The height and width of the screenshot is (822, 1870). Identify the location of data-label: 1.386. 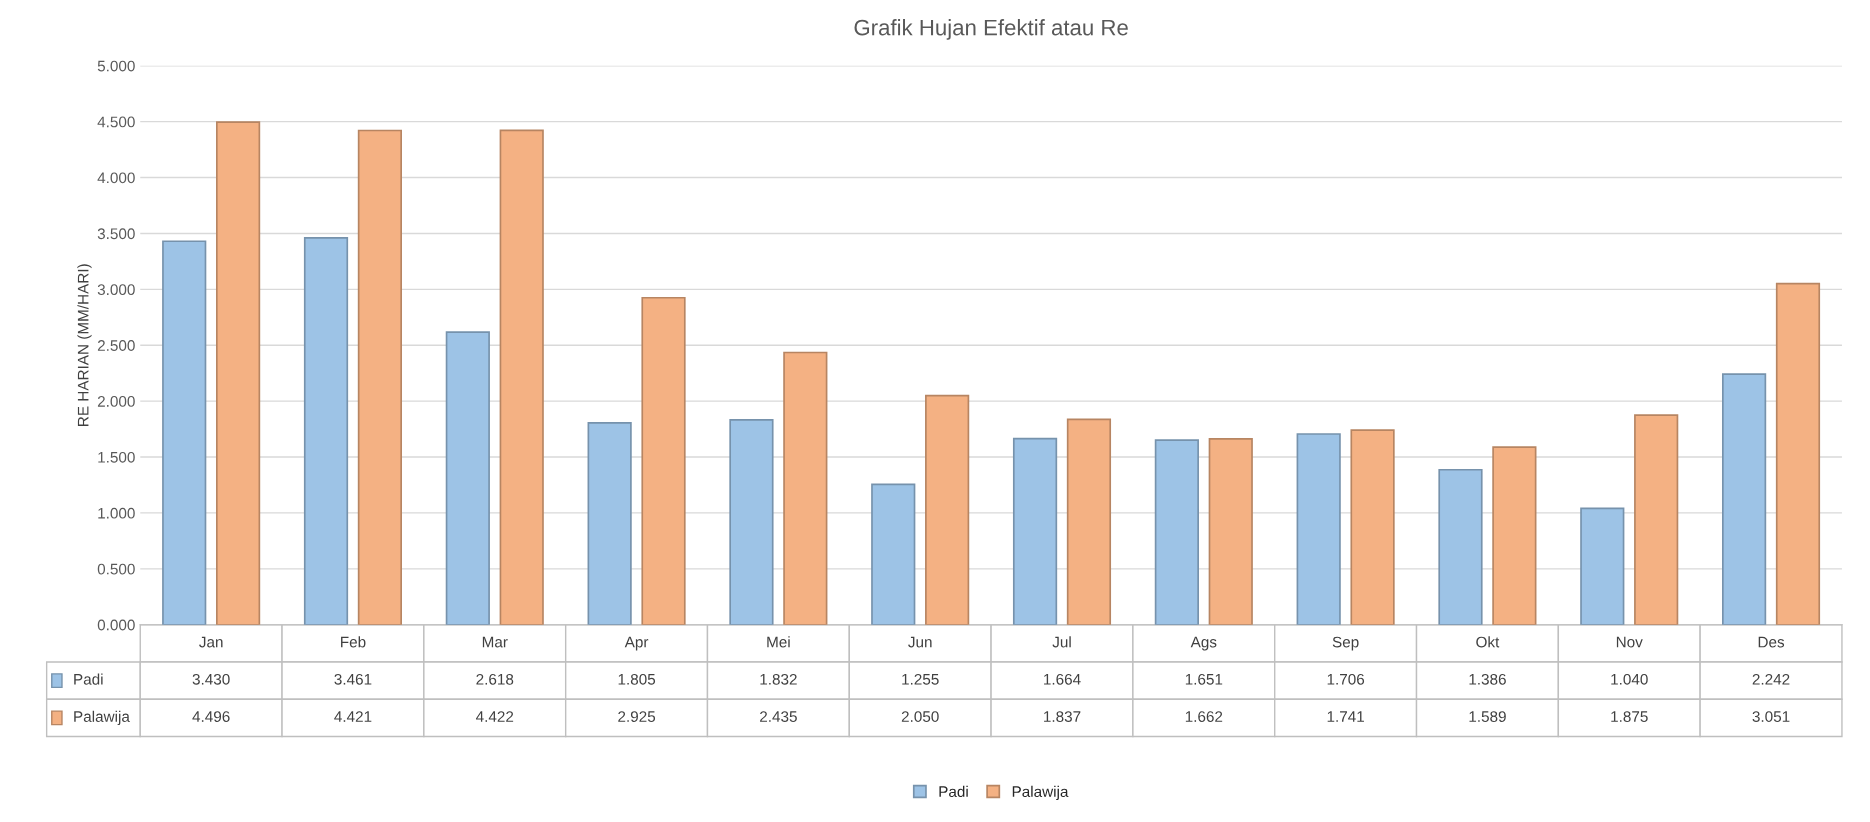
(1487, 679).